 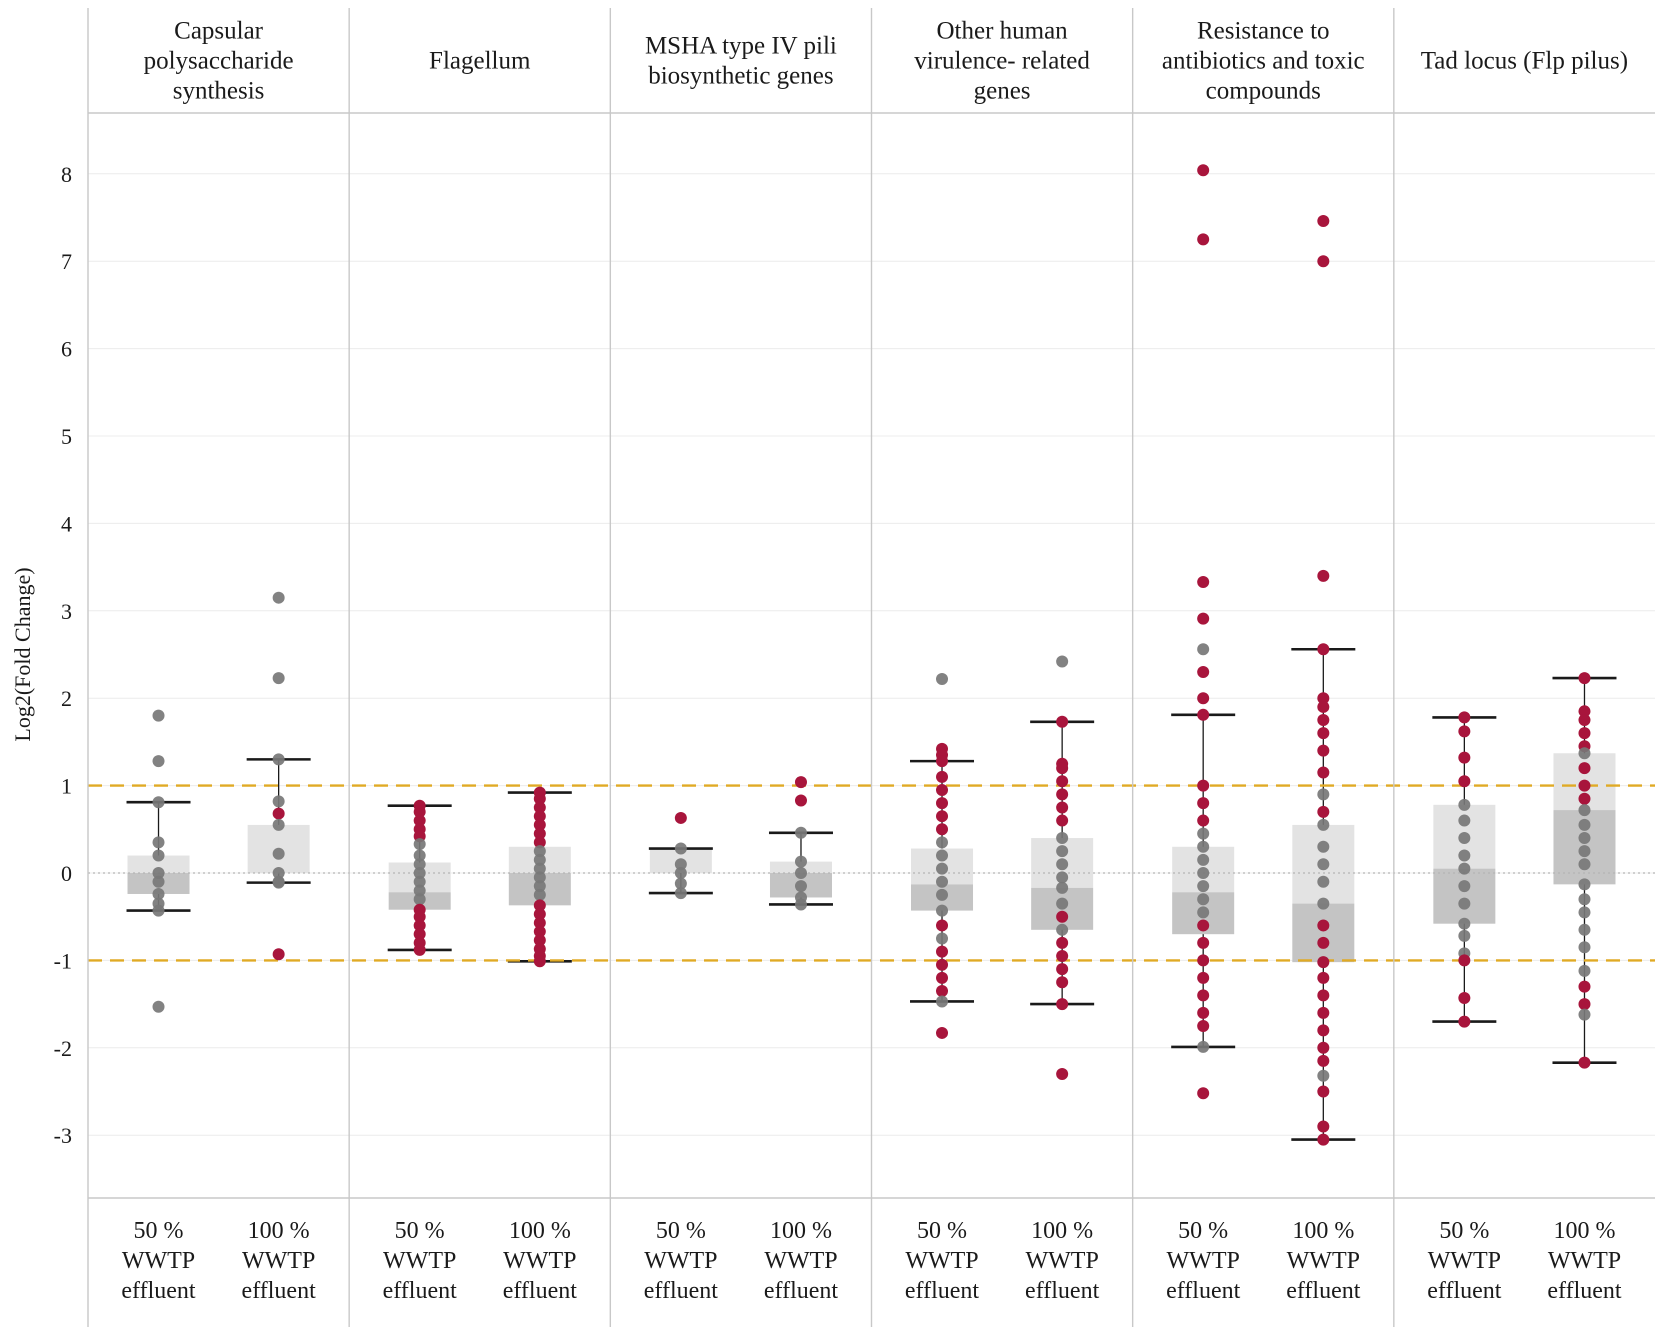 What do you see at coordinates (158, 864) in the screenshot?
I see `box-upper-quartile` at bounding box center [158, 864].